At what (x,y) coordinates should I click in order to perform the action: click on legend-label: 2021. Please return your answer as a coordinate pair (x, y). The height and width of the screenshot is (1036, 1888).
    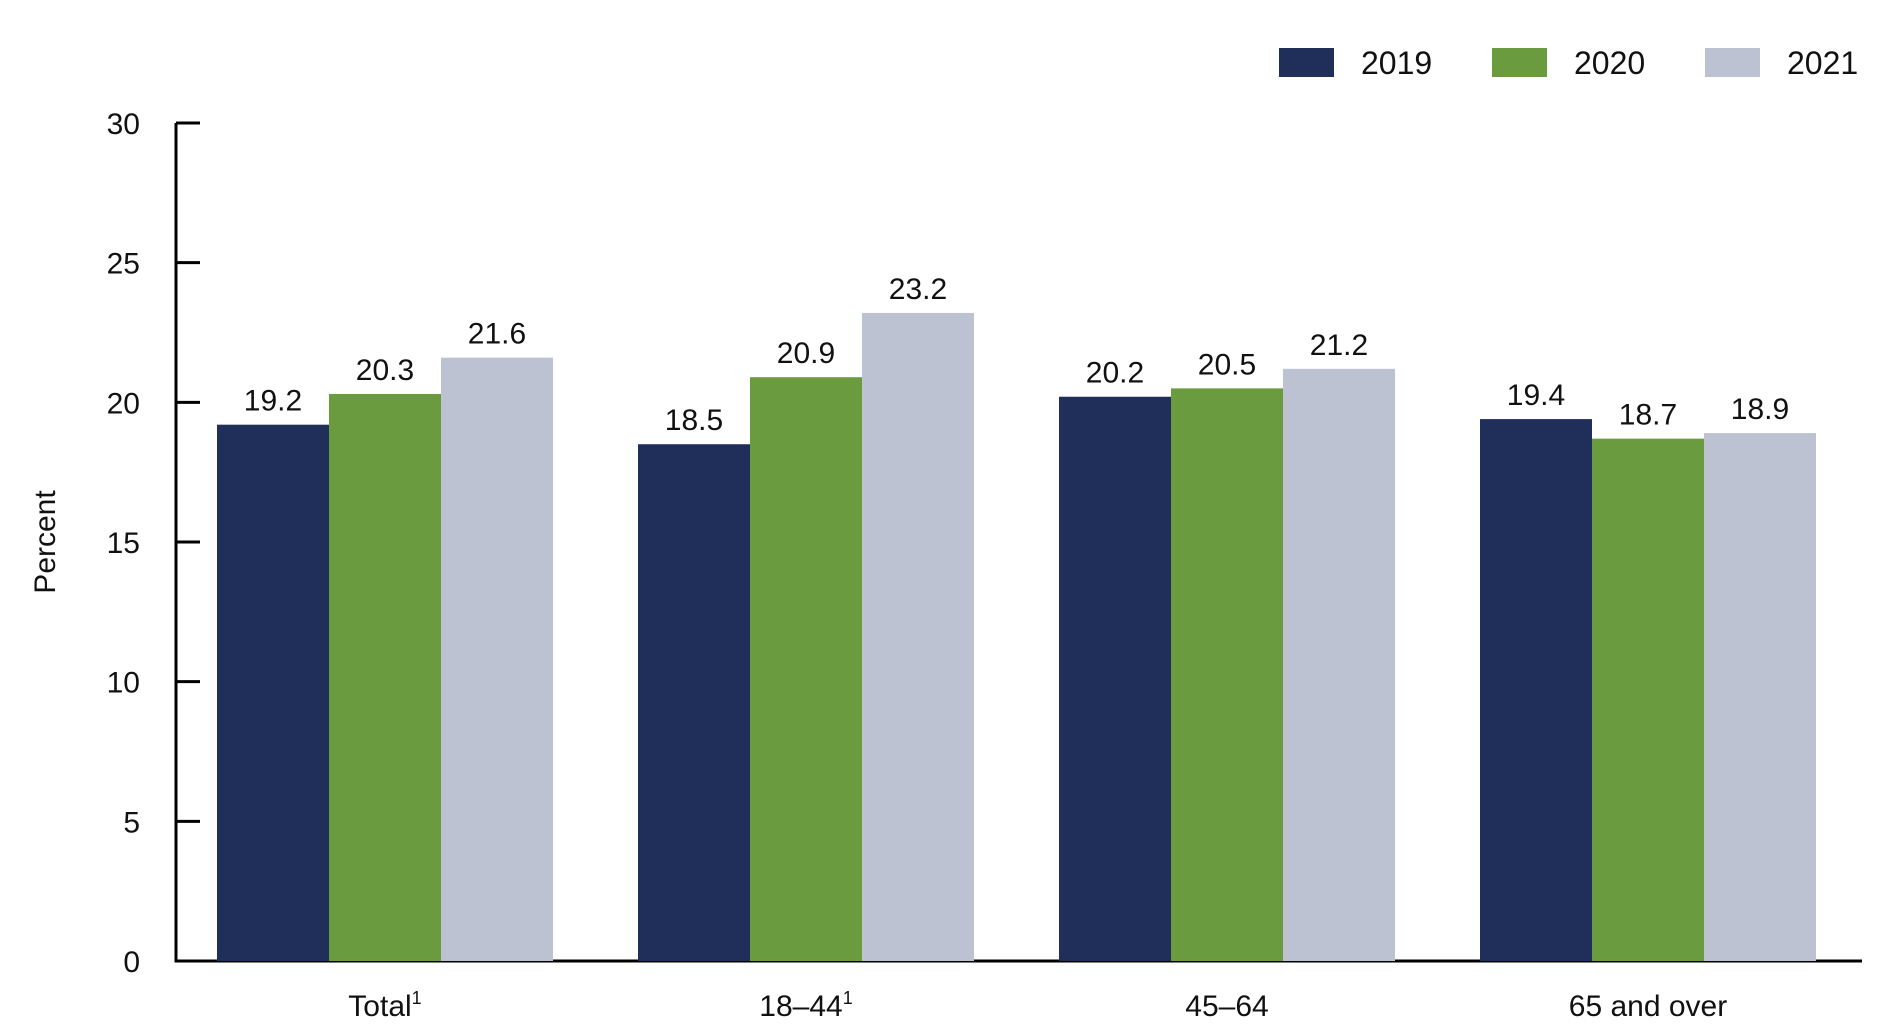
    Looking at the image, I should click on (1822, 63).